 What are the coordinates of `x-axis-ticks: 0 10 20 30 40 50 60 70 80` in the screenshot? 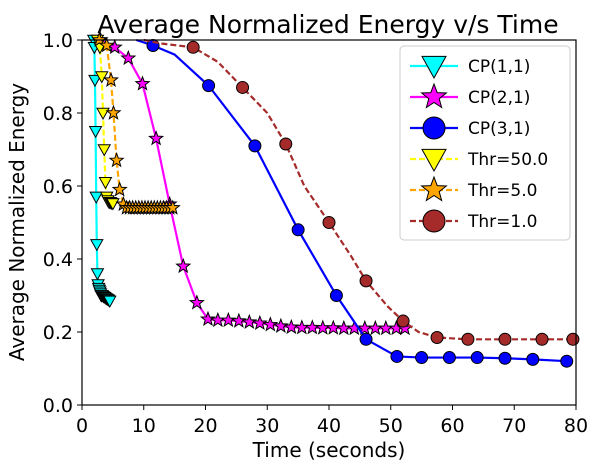 It's located at (332, 421).